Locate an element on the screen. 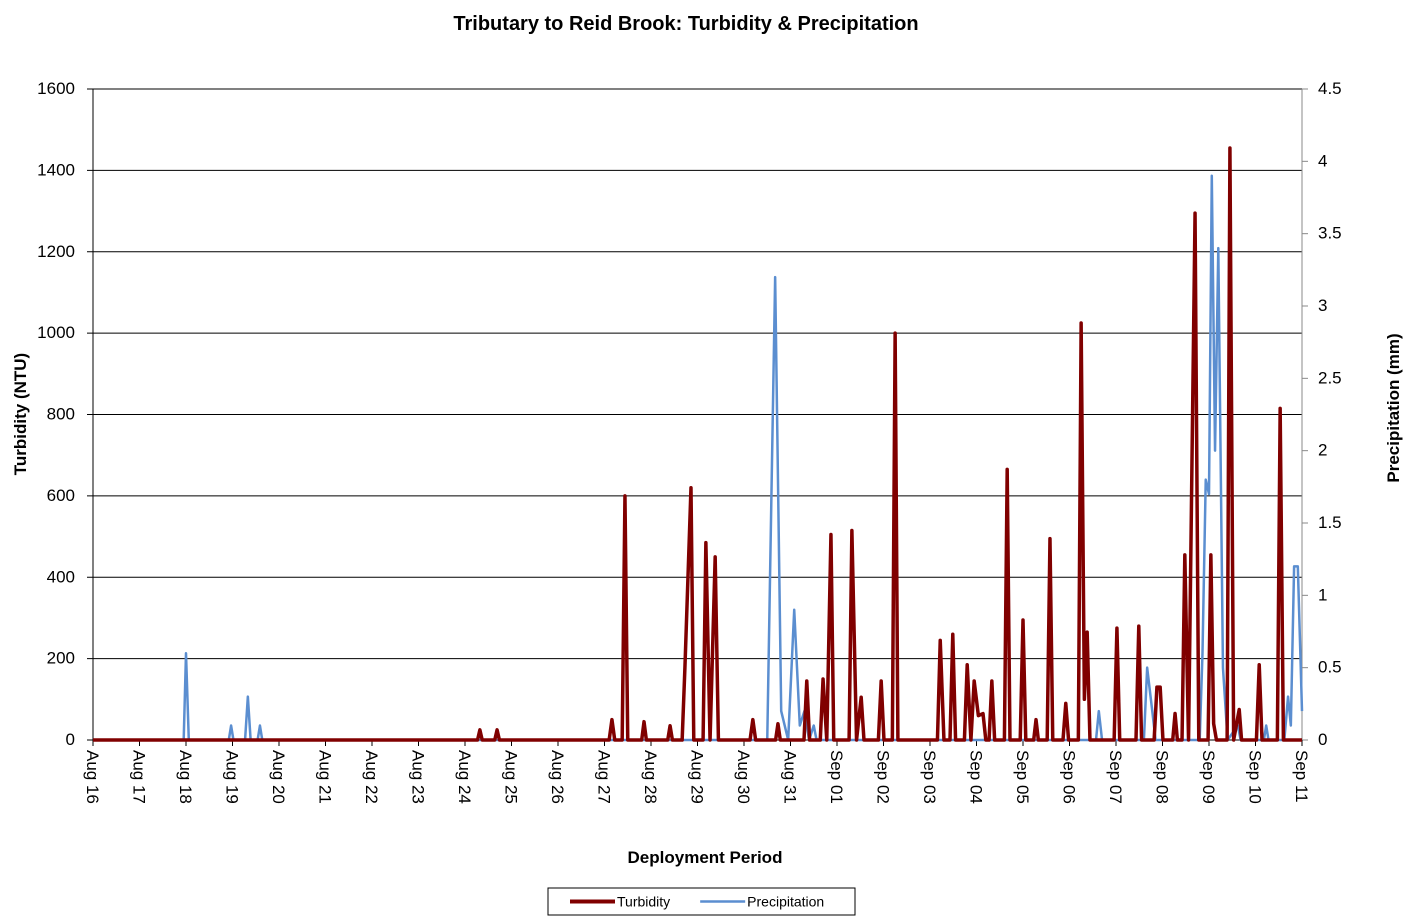 The height and width of the screenshot is (917, 1421). x-tick-label: Aug 30 is located at coordinates (743, 777).